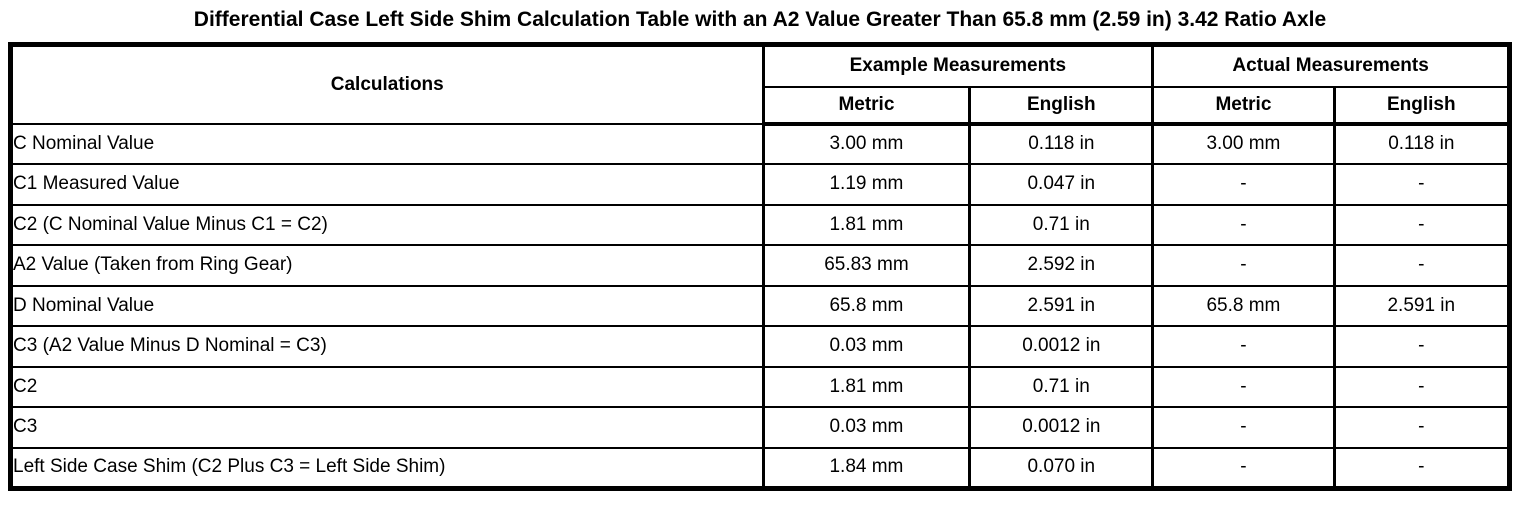 The height and width of the screenshot is (518, 1520). Describe the element at coordinates (1422, 143) in the screenshot. I see `actual-english-cell: 0.118 in` at that location.